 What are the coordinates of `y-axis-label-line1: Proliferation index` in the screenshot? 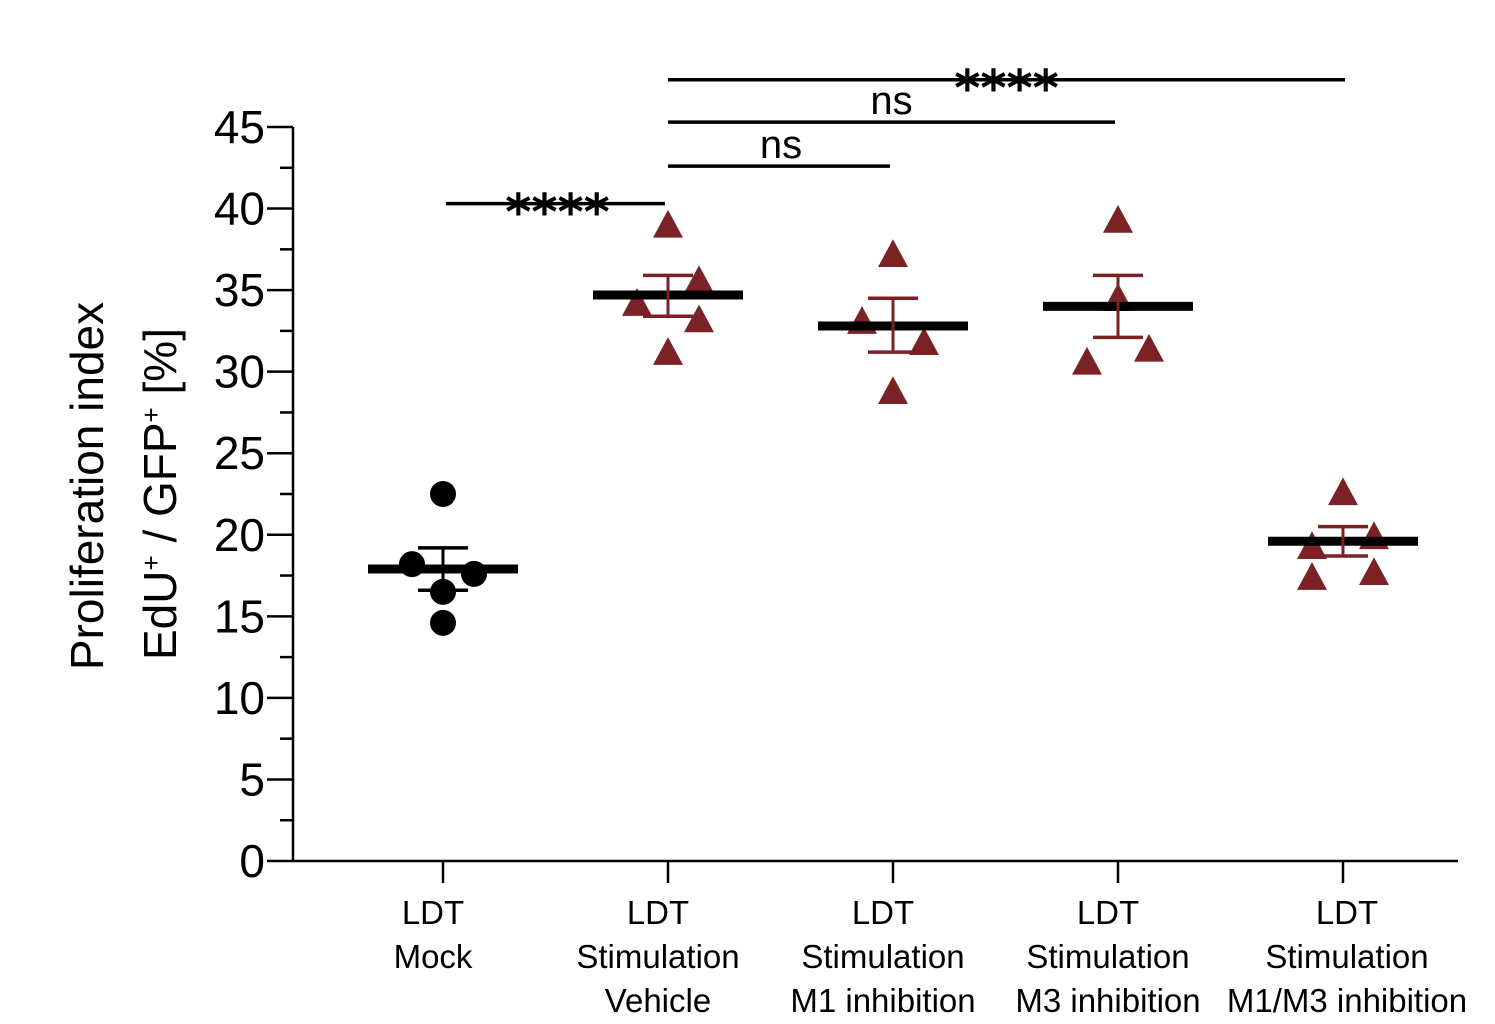 It's located at (87, 486).